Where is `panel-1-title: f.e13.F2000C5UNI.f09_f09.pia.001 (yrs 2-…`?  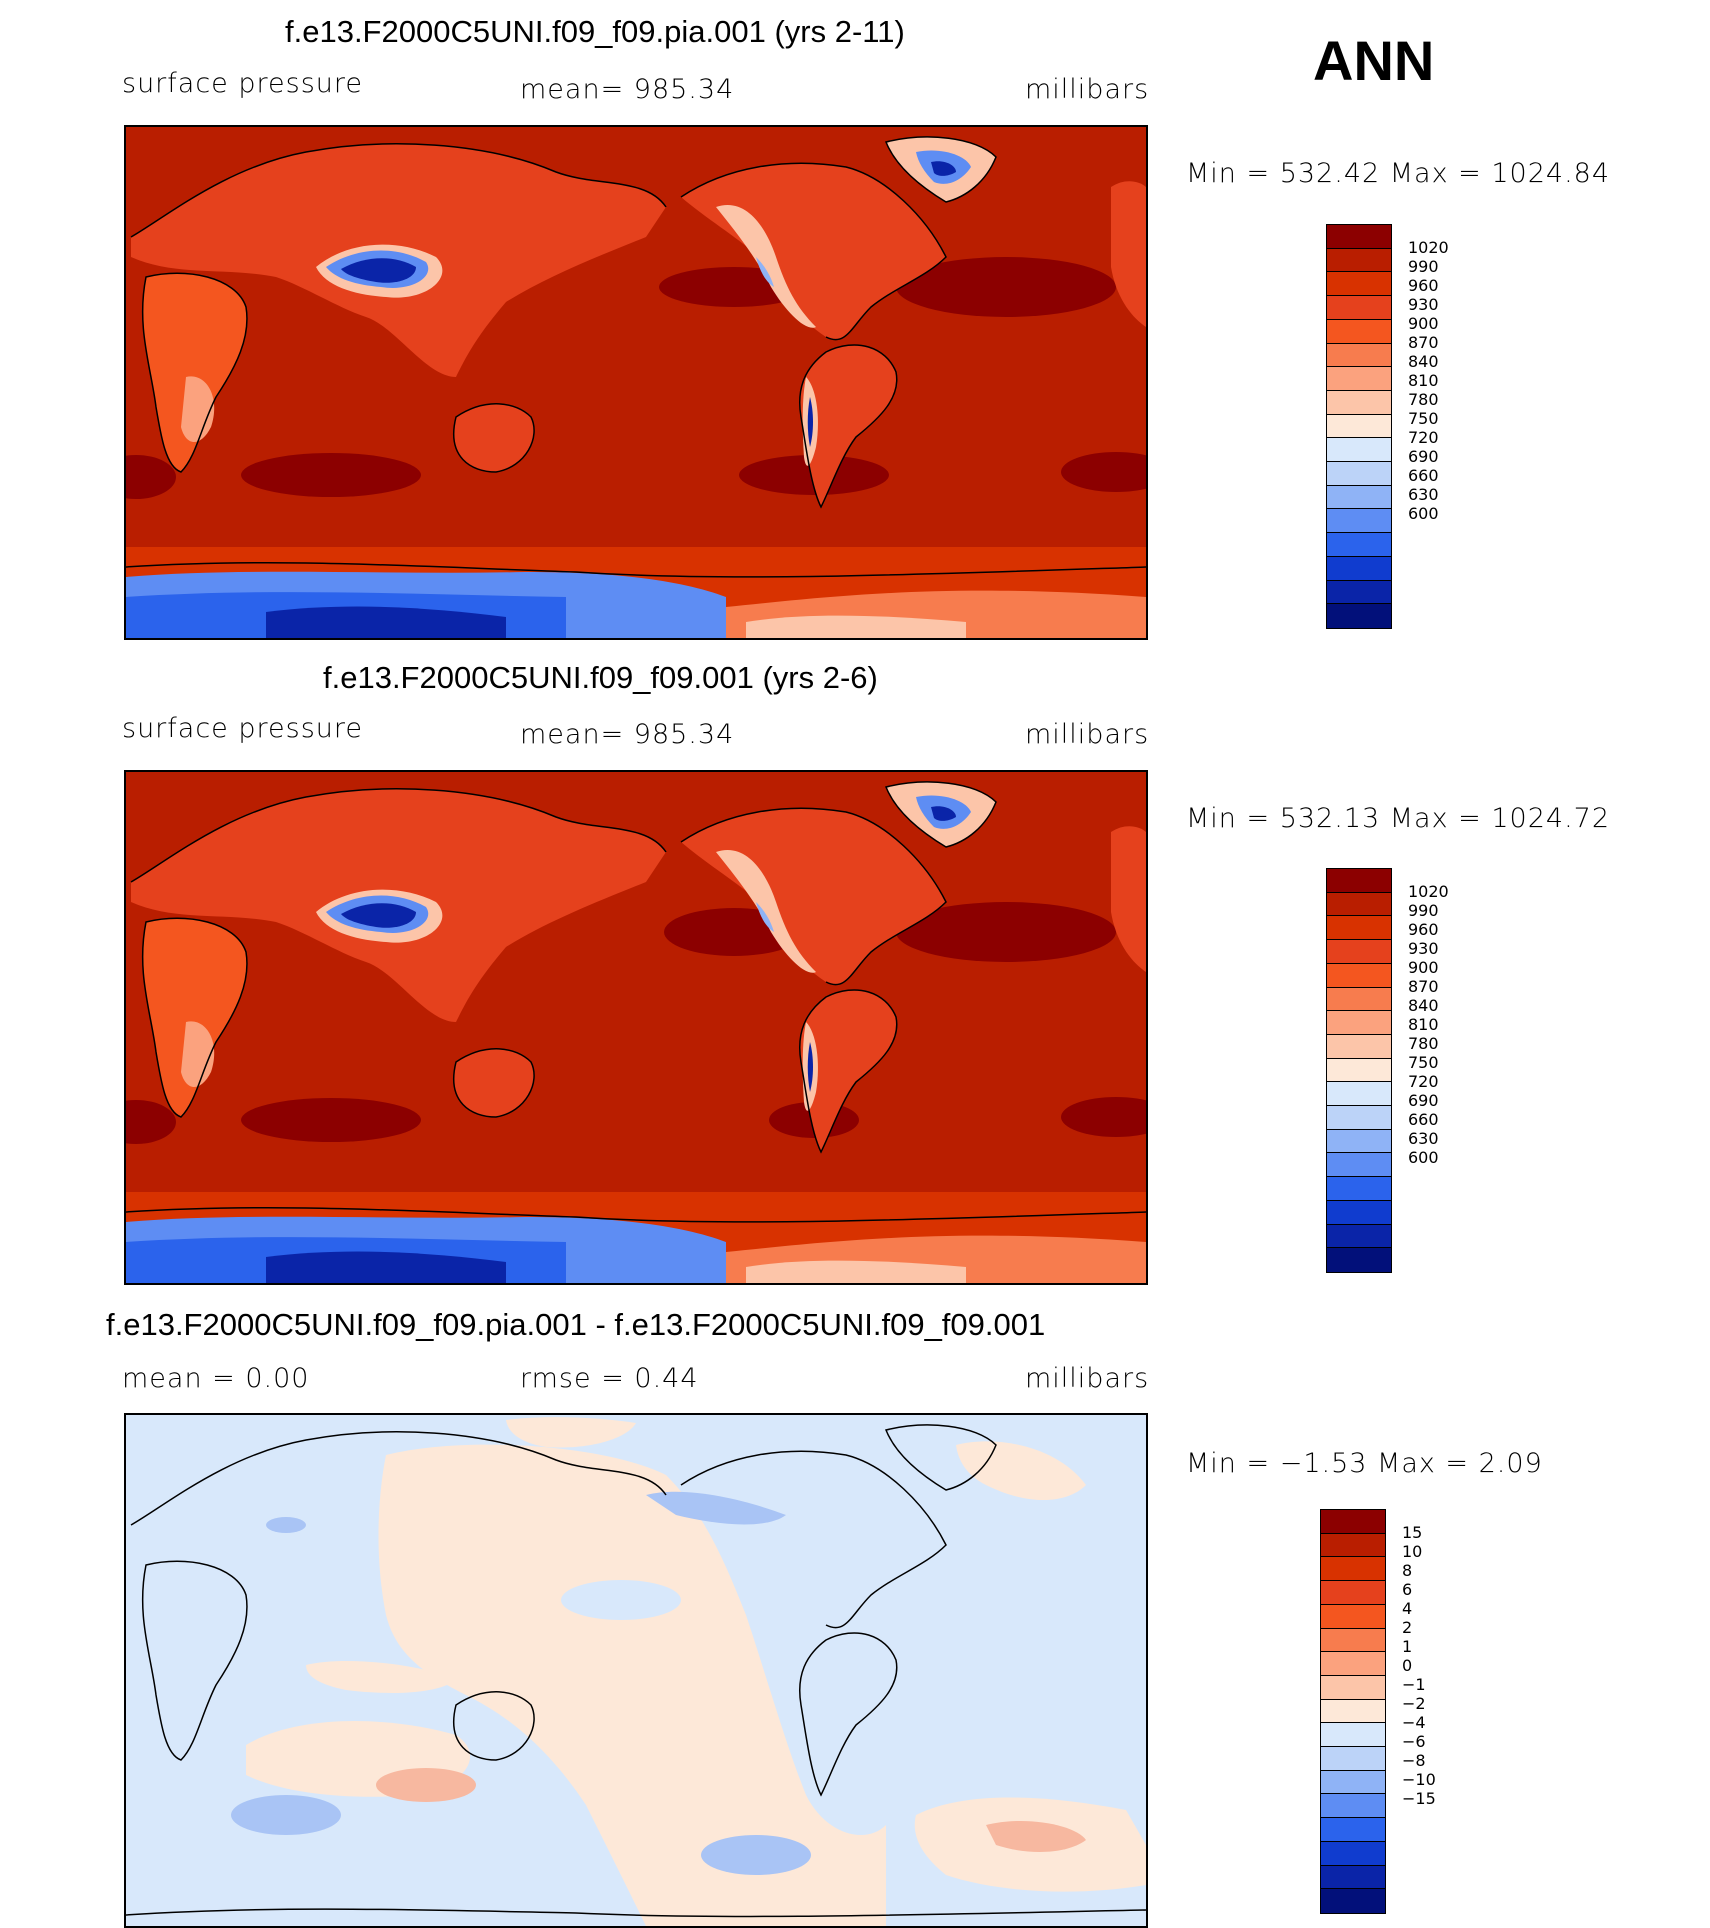
panel-1-title: f.e13.F2000C5UNI.f09_f09.pia.001 (yrs 2-… is located at coordinates (595, 31).